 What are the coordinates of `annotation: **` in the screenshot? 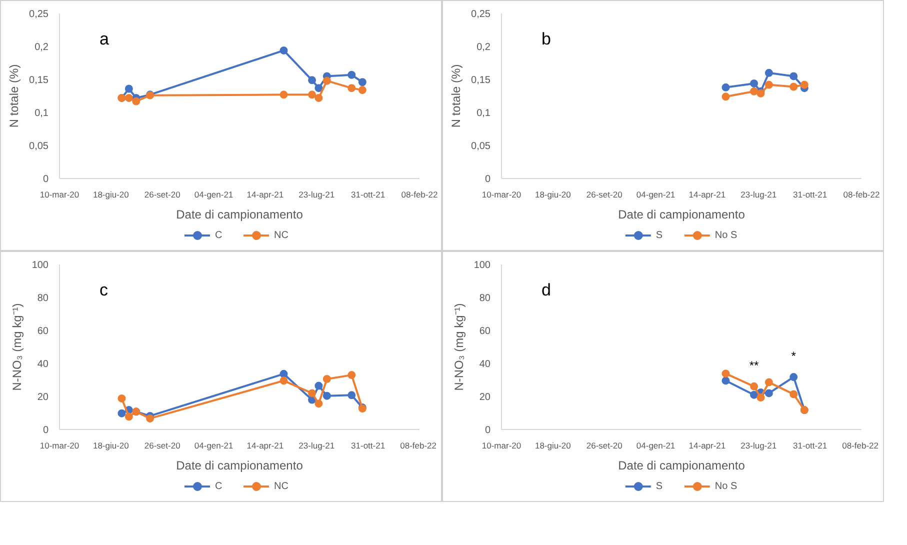 It's located at (754, 365).